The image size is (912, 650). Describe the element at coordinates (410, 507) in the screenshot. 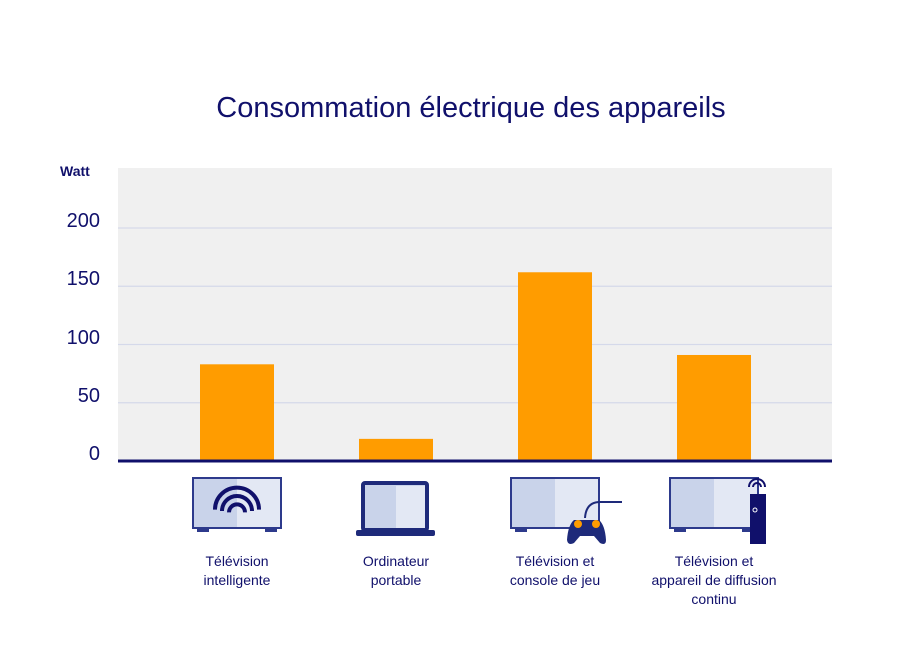

I see `laptop-screen-highlight` at that location.